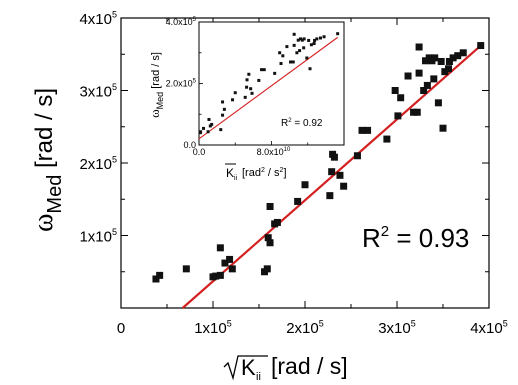 Image resolution: width=518 pixels, height=385 pixels. What do you see at coordinates (309, 366) in the screenshot?
I see `svg-text: [rad / s]` at bounding box center [309, 366].